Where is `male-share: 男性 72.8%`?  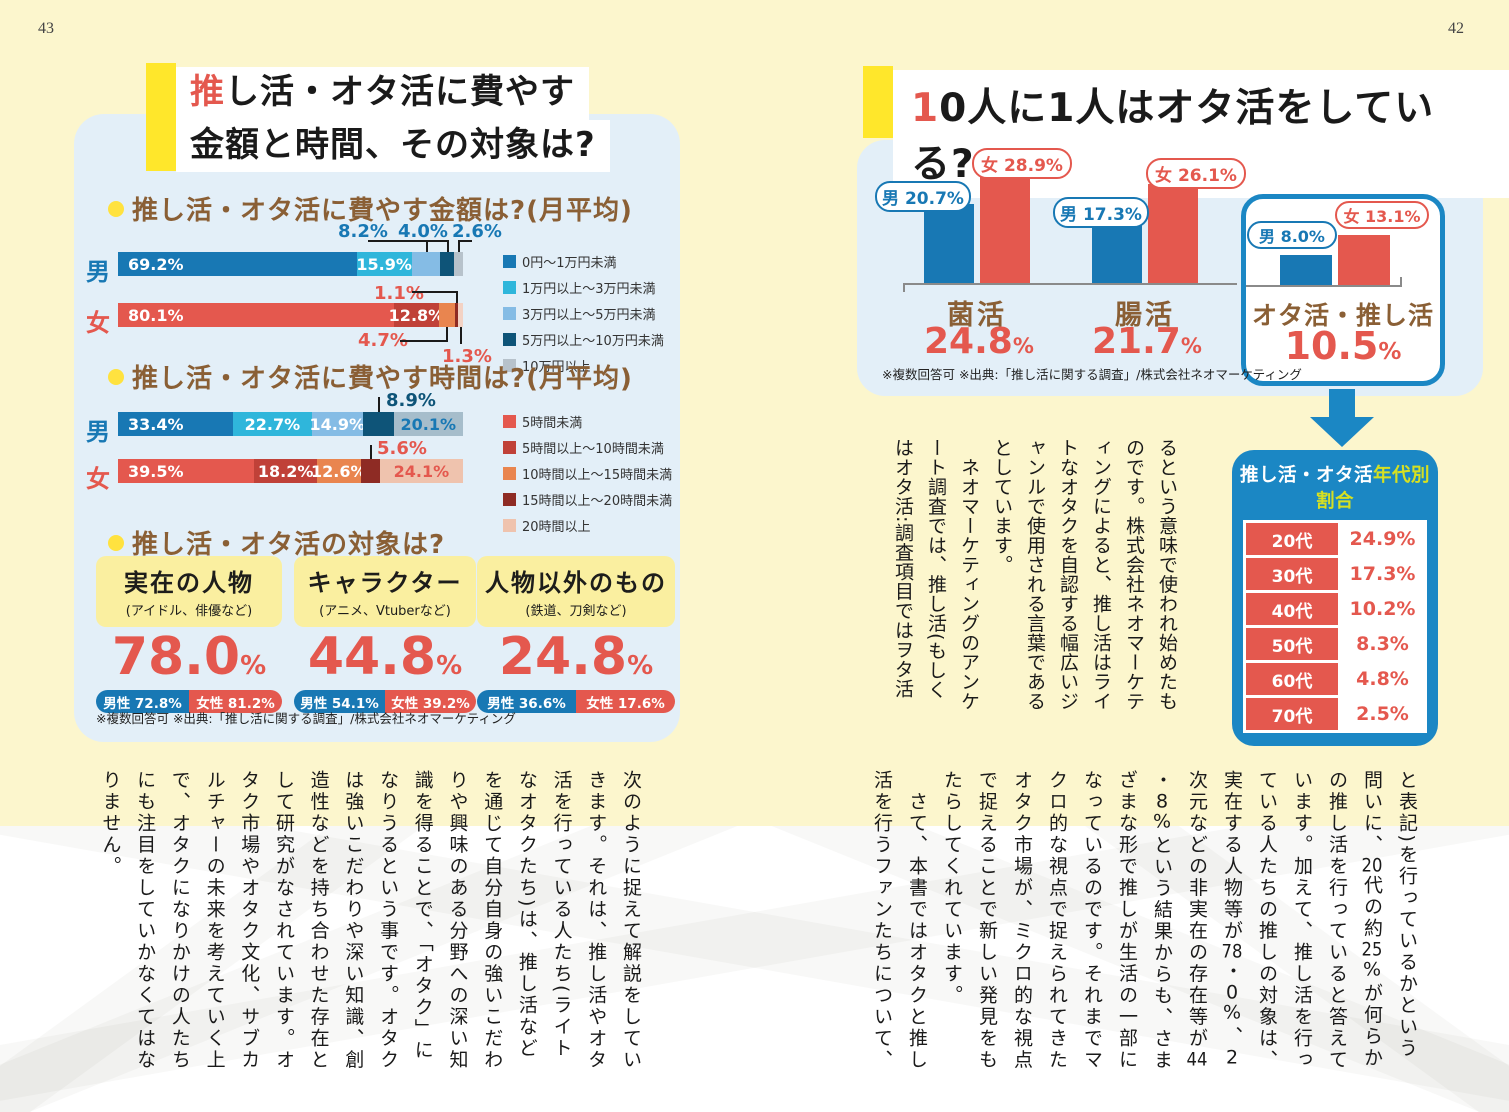 male-share: 男性 72.8% is located at coordinates (142, 702).